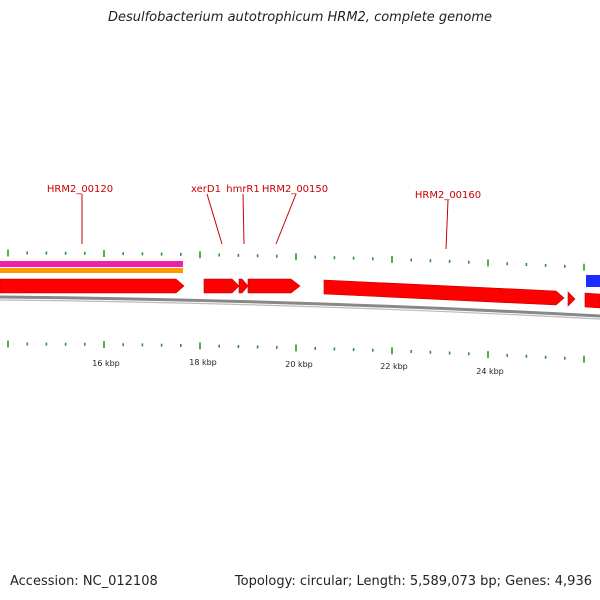  What do you see at coordinates (295, 189) in the screenshot?
I see `label-hrm2-00150: HRM2_00150` at bounding box center [295, 189].